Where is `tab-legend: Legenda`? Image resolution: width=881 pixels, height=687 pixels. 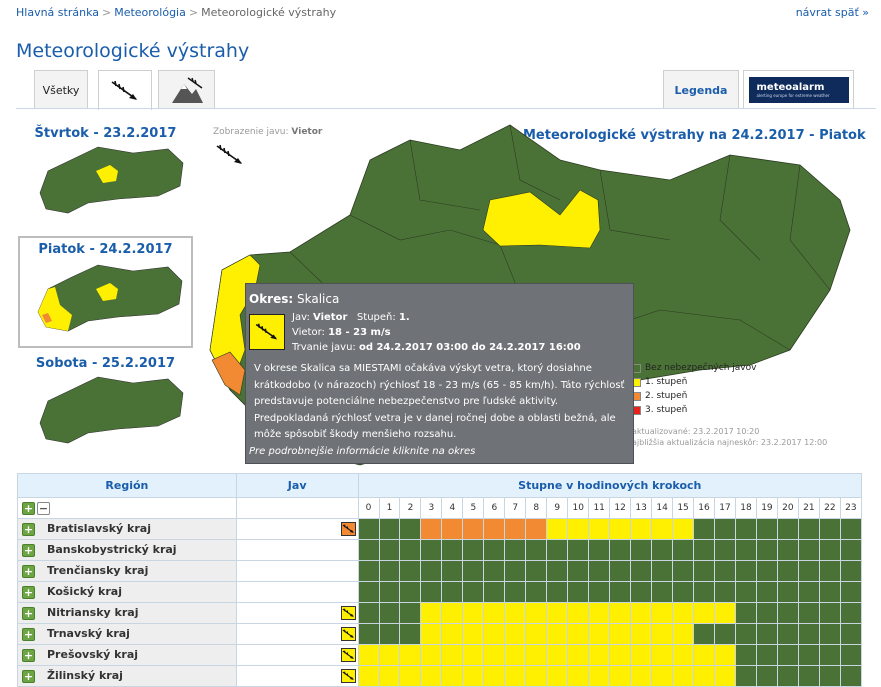 tab-legend: Legenda is located at coordinates (701, 89).